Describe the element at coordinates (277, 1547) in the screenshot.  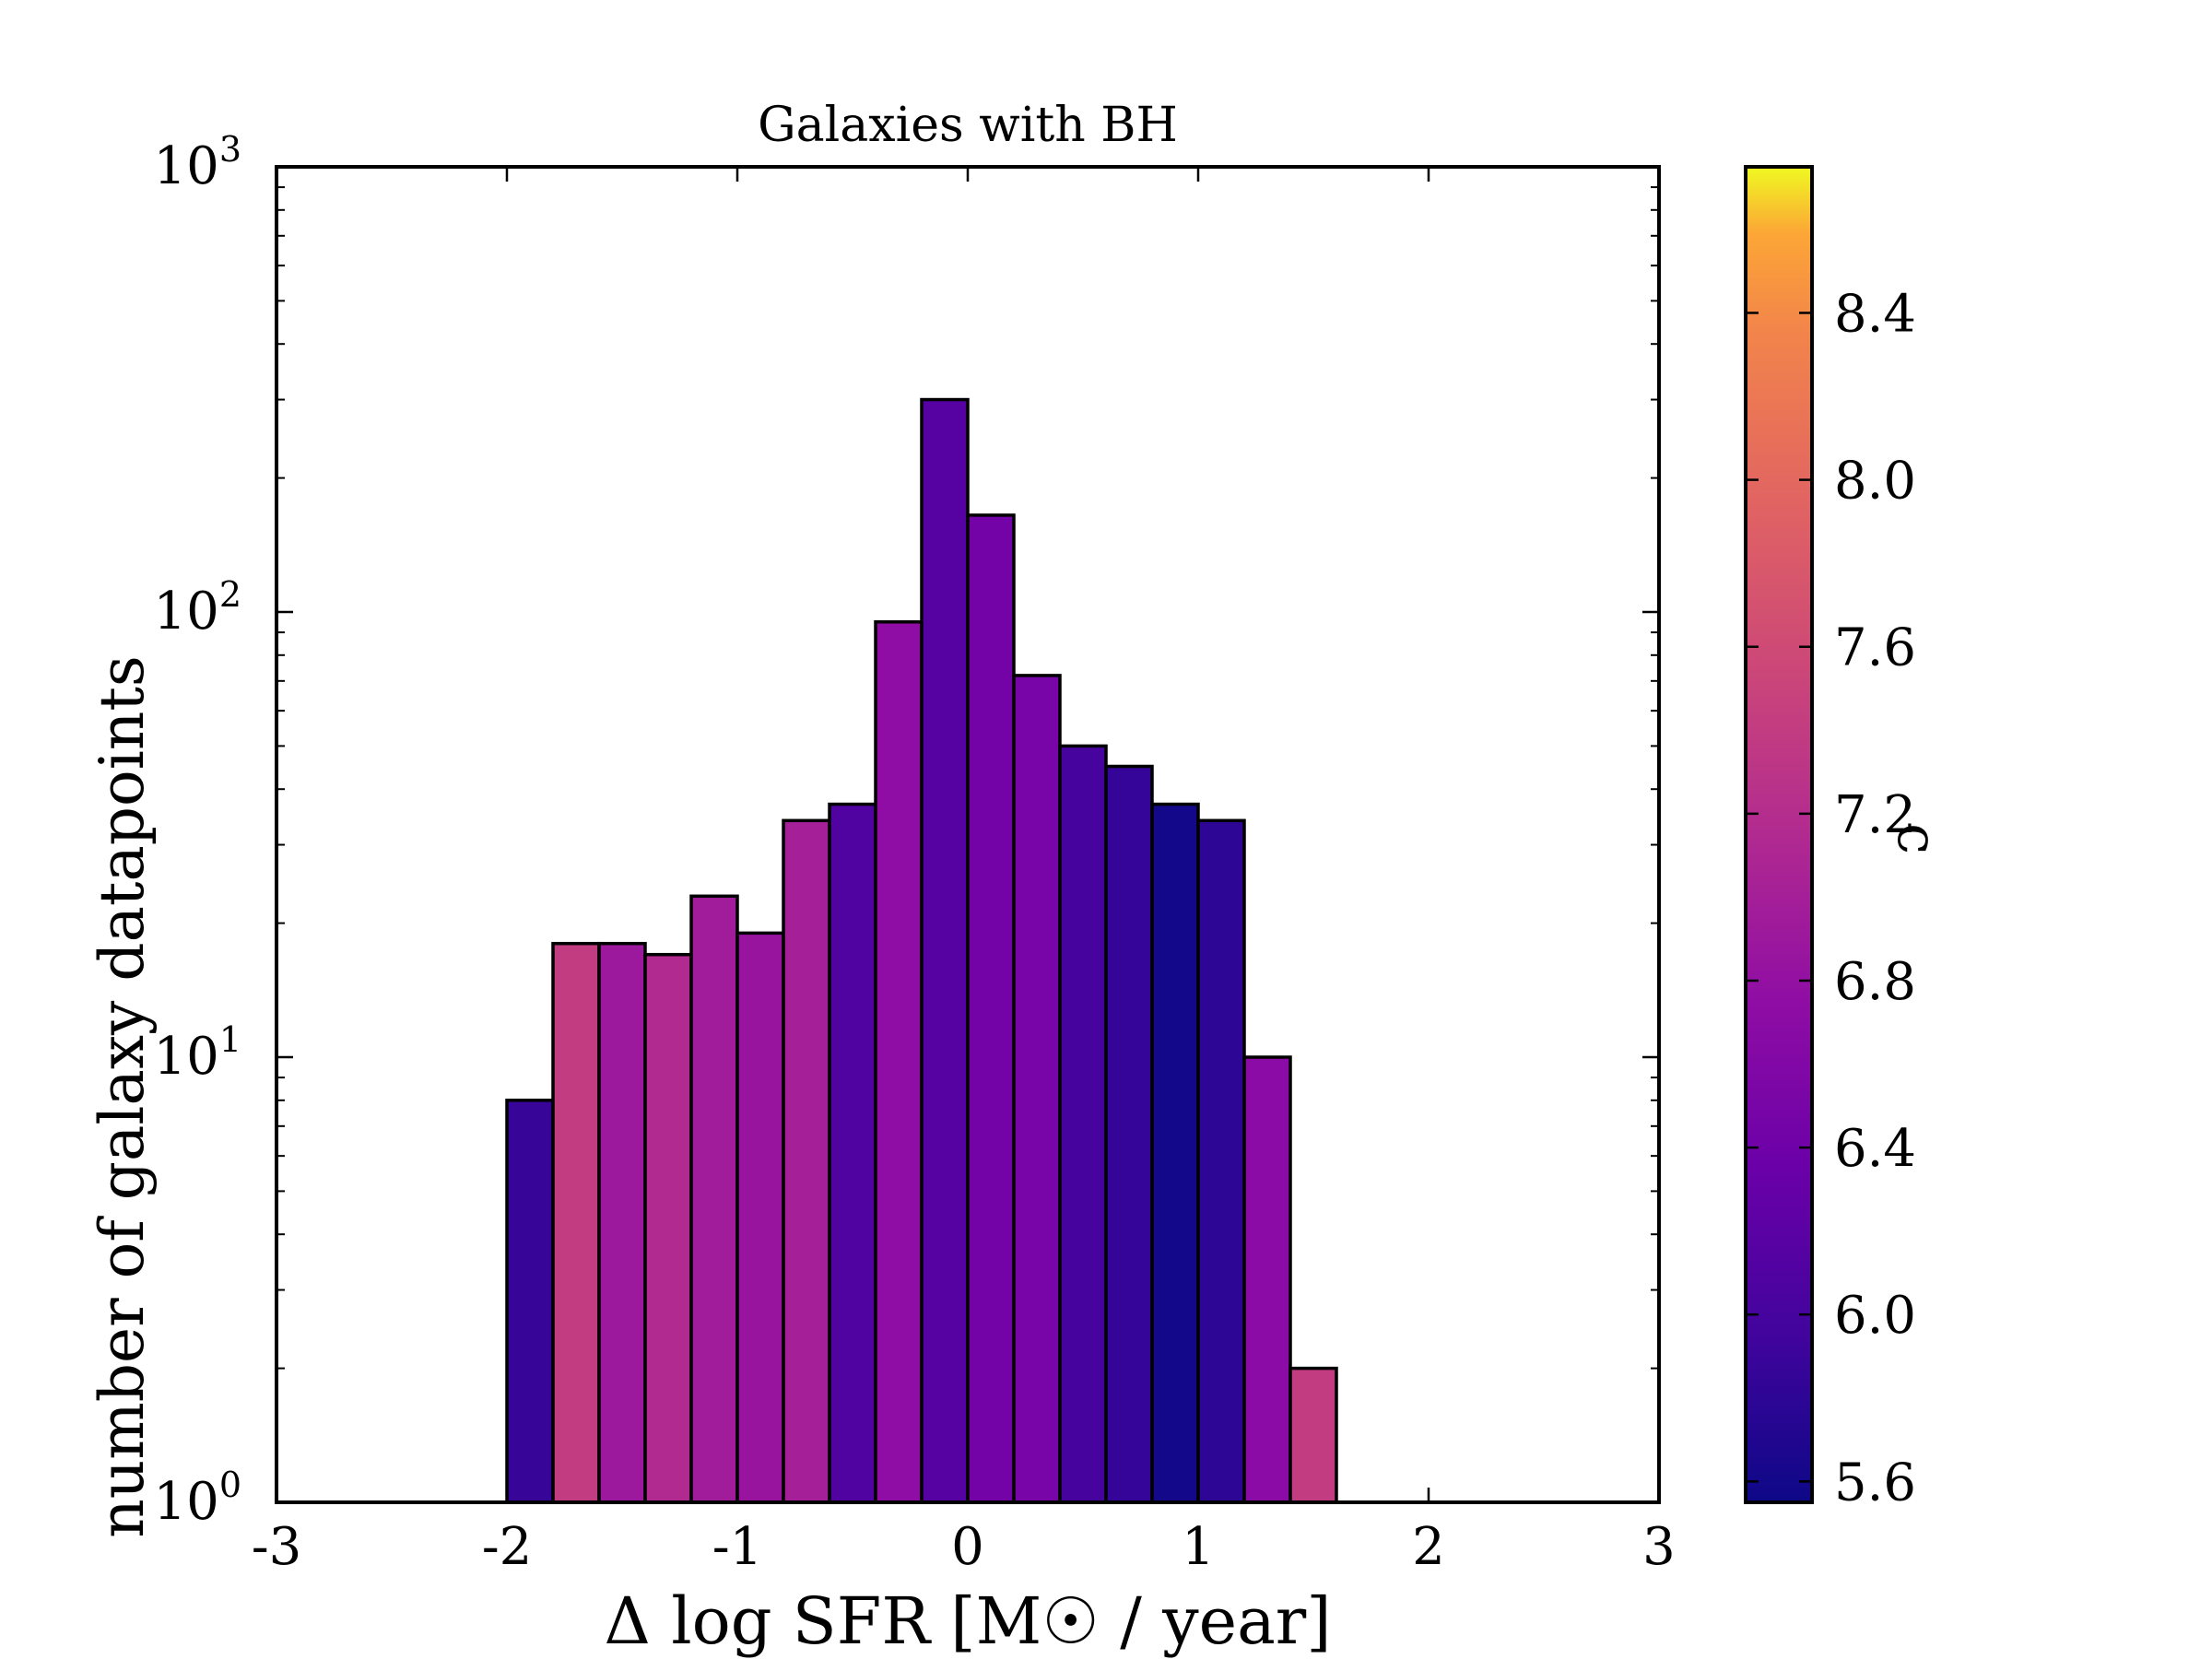
I see `x-tick-label: -3` at that location.